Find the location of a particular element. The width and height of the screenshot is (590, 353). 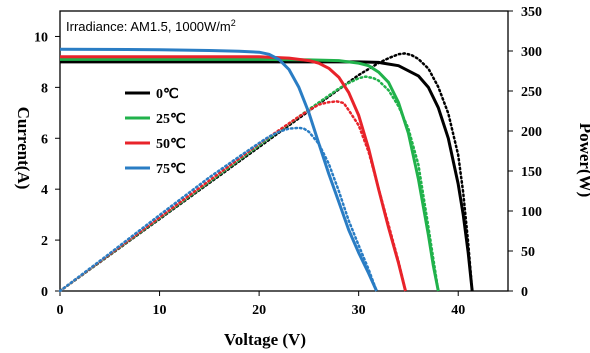

y-right-tick-label: 250 is located at coordinates (531, 92).